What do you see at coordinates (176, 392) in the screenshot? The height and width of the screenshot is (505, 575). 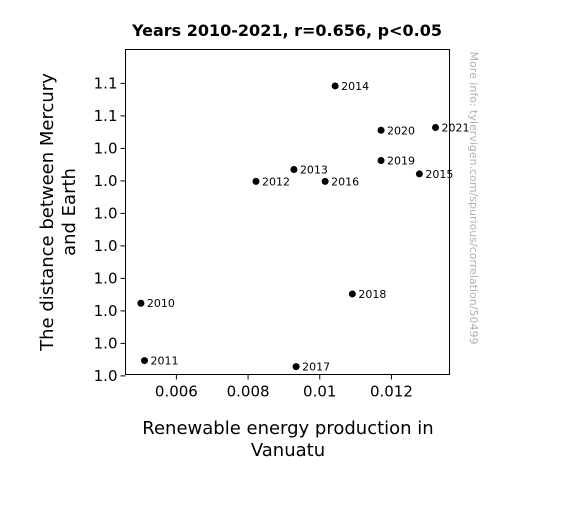 I see `x-tick-label: 0.006` at bounding box center [176, 392].